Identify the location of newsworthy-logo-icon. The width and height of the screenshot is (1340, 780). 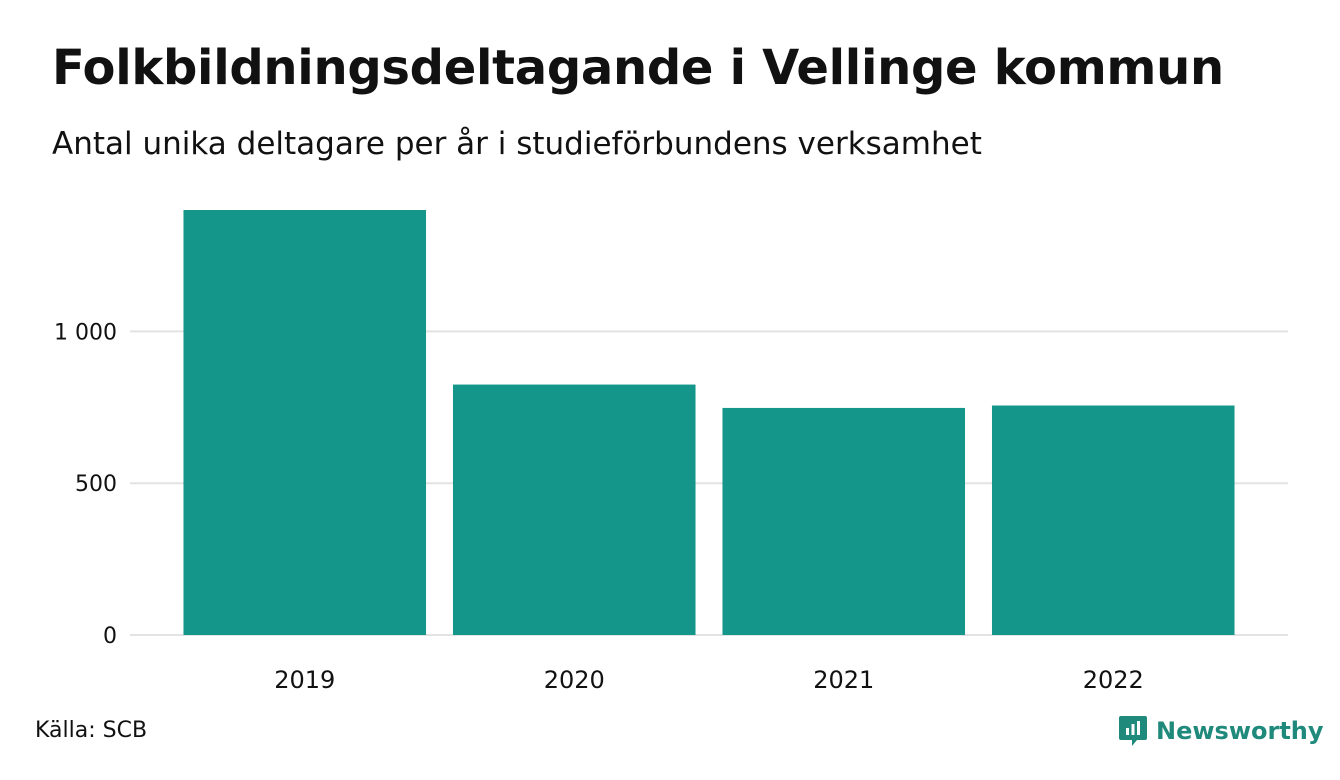
(1133, 731).